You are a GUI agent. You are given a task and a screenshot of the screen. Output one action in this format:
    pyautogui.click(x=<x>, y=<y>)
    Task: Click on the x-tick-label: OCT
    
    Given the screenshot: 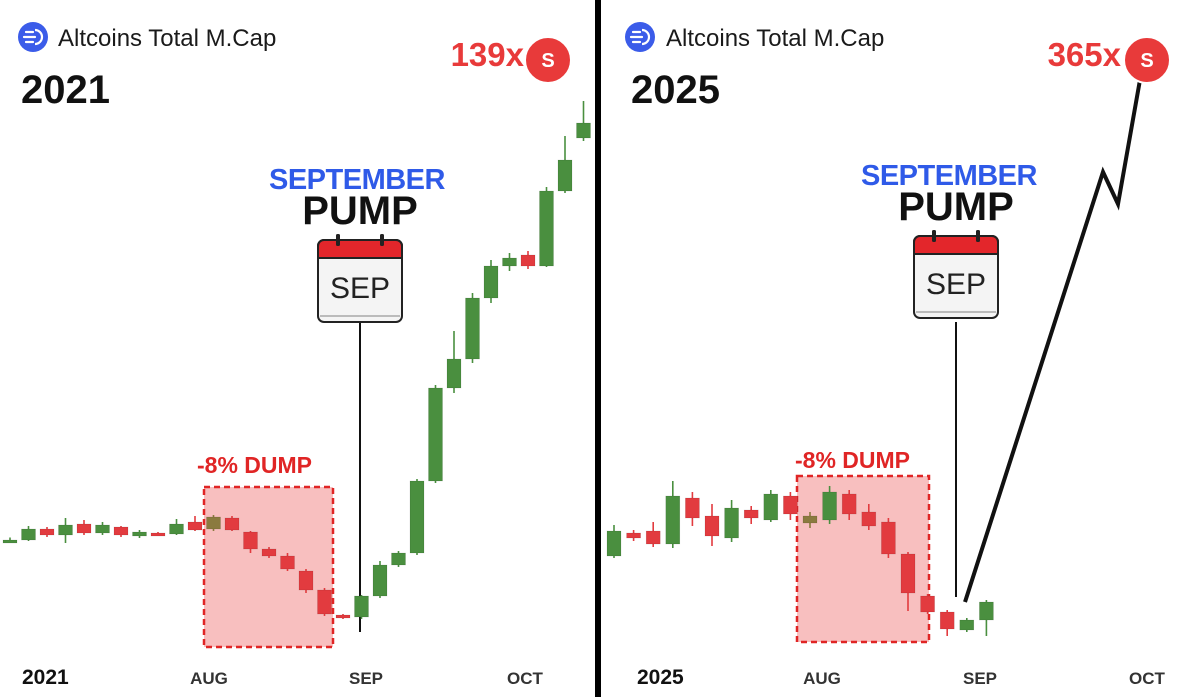 What is the action you would take?
    pyautogui.click(x=525, y=678)
    